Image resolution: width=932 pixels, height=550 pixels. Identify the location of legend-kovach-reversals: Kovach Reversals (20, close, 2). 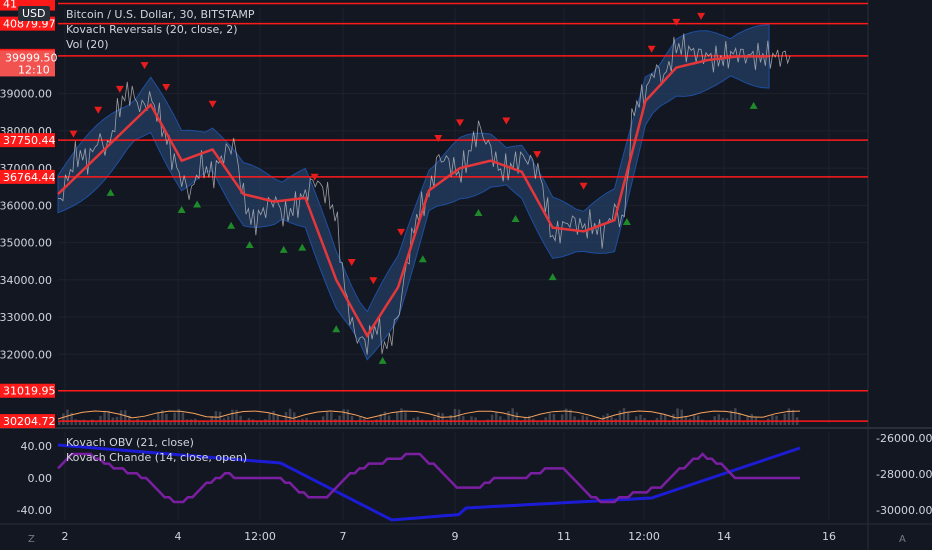
(152, 29).